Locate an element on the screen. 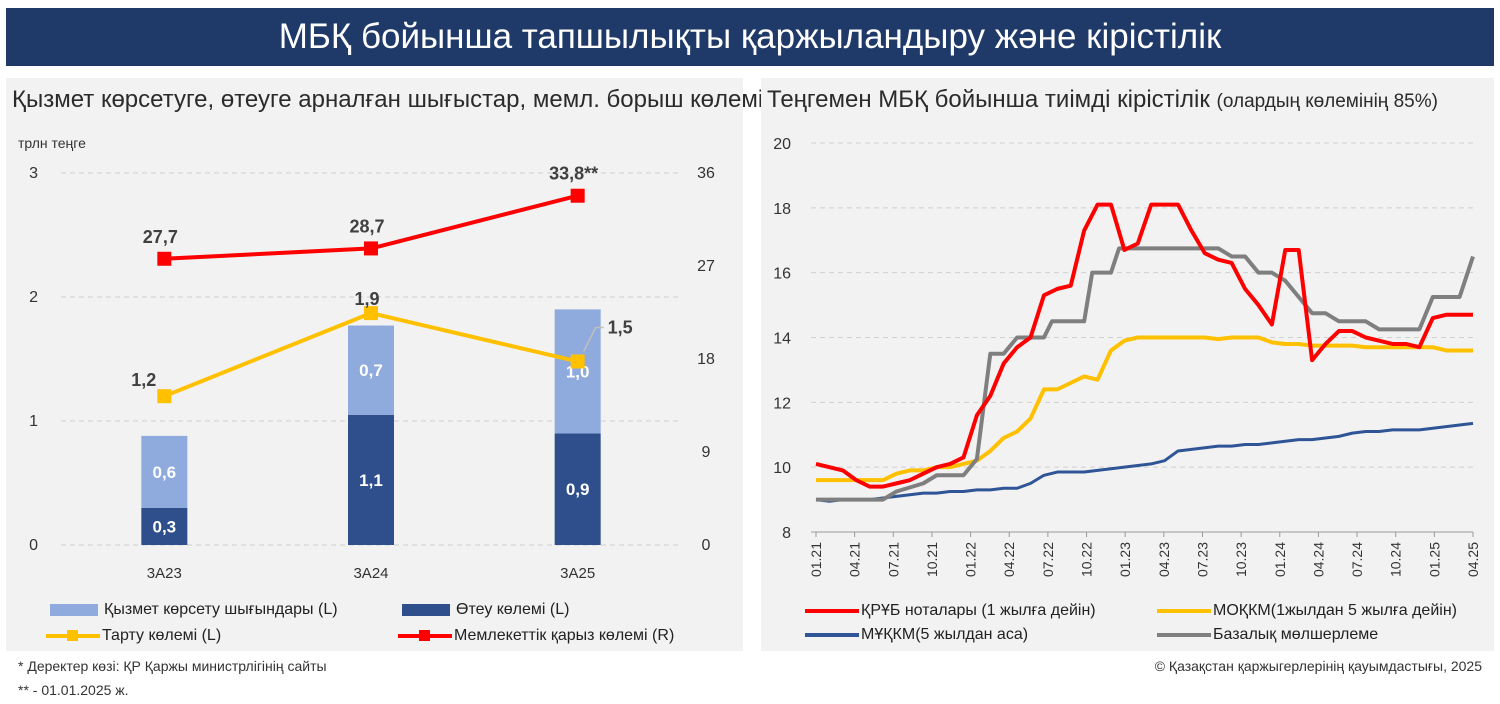 This screenshot has height=704, width=1500. legend-item-service: Қызмет көрсету шығындары (L) is located at coordinates (194, 610).